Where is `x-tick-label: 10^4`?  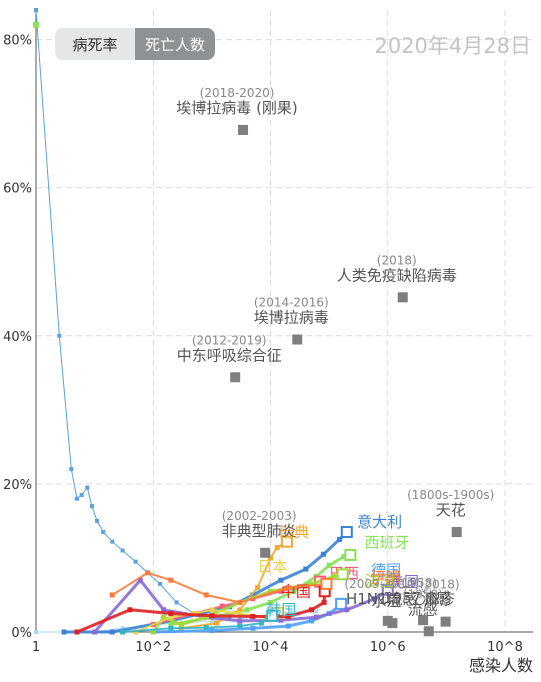
x-tick-label: 10^4 is located at coordinates (271, 647).